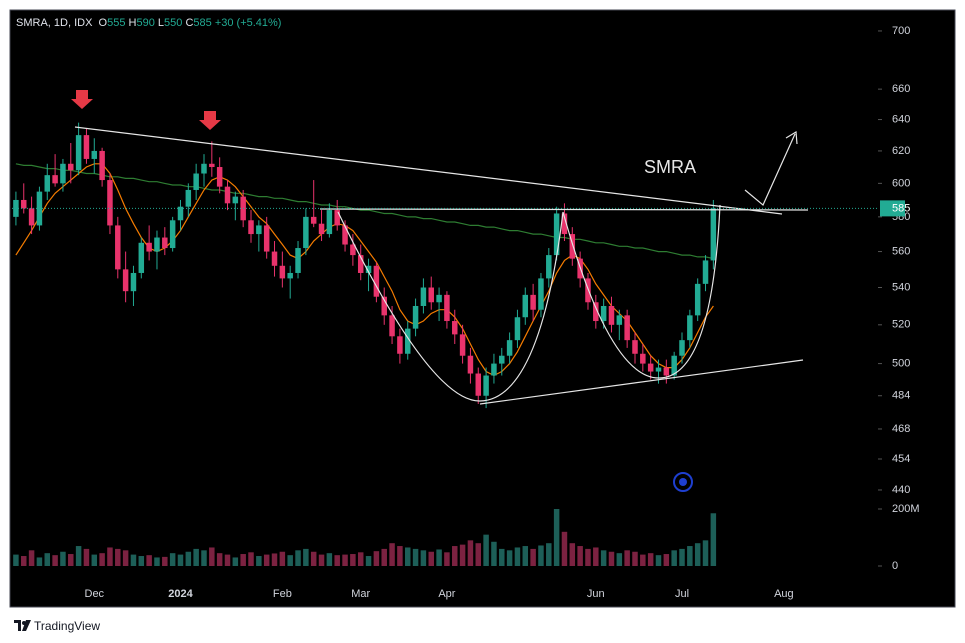  What do you see at coordinates (248, 23) in the screenshot?
I see `change: +30 (+5.41%)` at bounding box center [248, 23].